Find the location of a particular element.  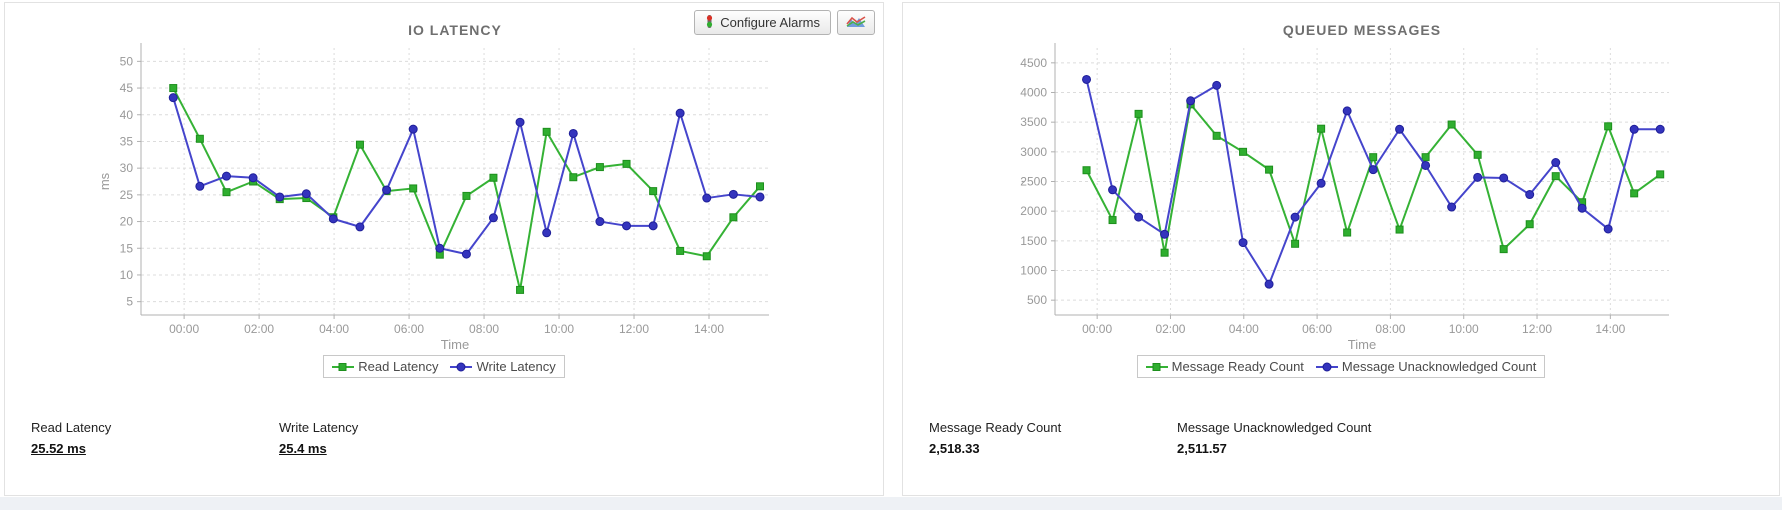

circle-marker-icon is located at coordinates (461, 366).